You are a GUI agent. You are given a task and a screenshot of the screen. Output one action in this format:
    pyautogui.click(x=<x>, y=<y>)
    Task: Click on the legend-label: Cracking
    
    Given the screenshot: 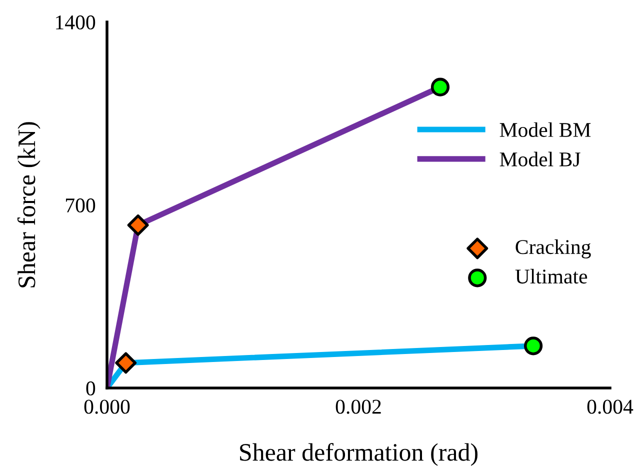 What is the action you would take?
    pyautogui.click(x=553, y=248)
    